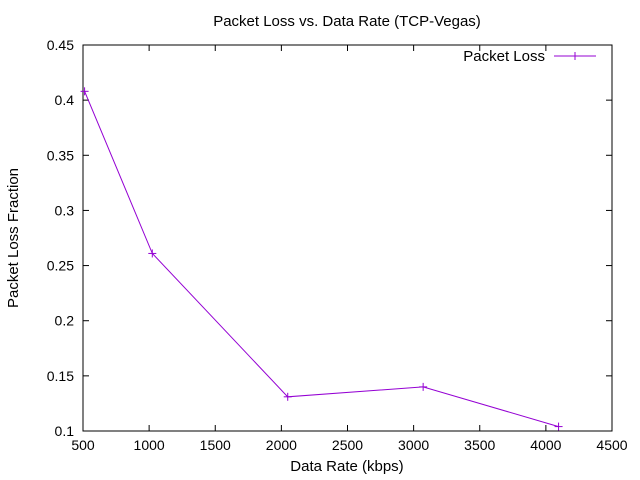  I want to click on x-tick-label: 2500, so click(347, 445).